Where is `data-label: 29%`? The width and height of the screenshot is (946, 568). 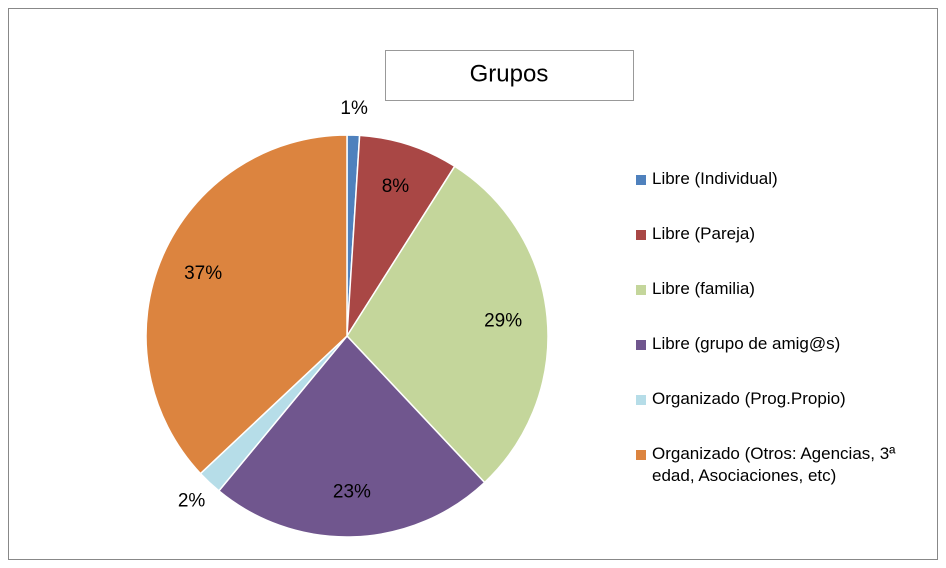 data-label: 29% is located at coordinates (503, 320).